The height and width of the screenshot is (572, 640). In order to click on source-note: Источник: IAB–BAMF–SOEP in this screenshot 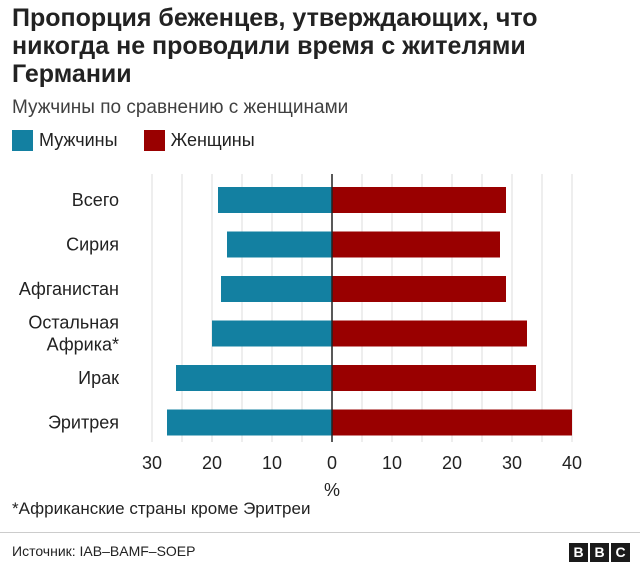, I will do `click(104, 551)`.